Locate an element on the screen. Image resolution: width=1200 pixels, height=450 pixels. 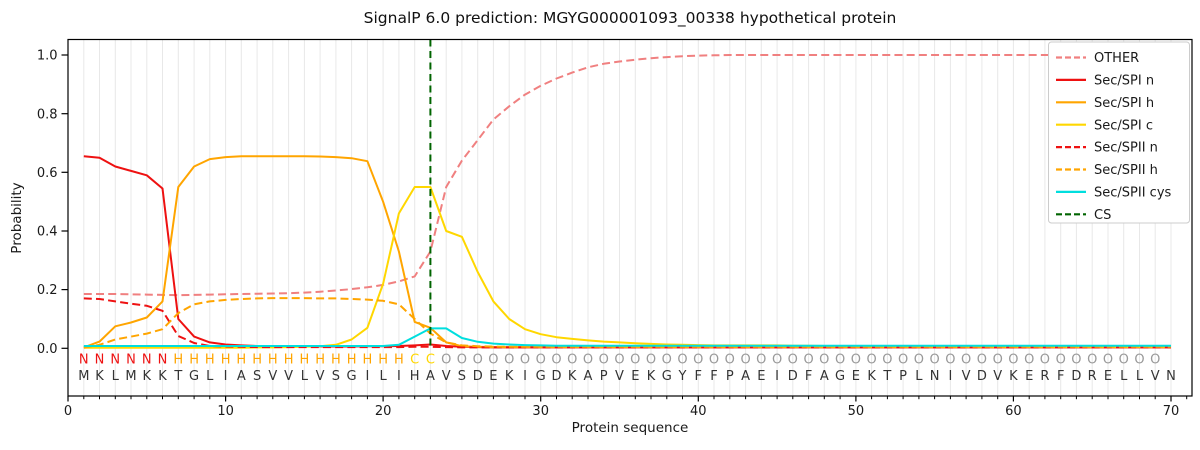
x-axis-label: Protein sequence is located at coordinates (630, 428).